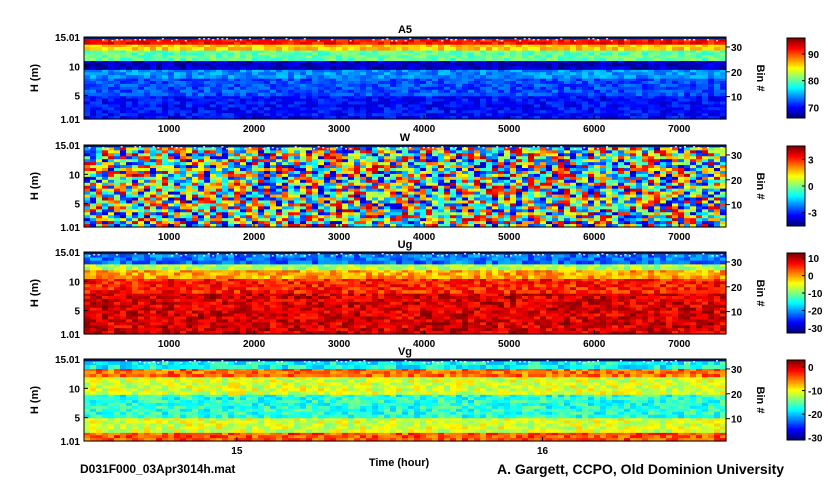  Describe the element at coordinates (804, 402) in the screenshot. I see `colorbar: 0 -10 -20 -30` at that location.